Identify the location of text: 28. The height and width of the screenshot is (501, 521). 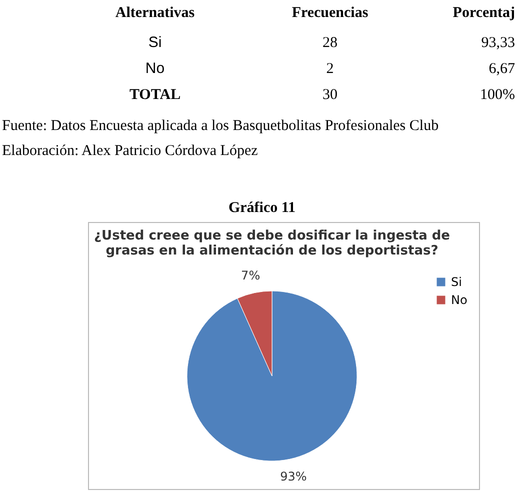
(330, 43).